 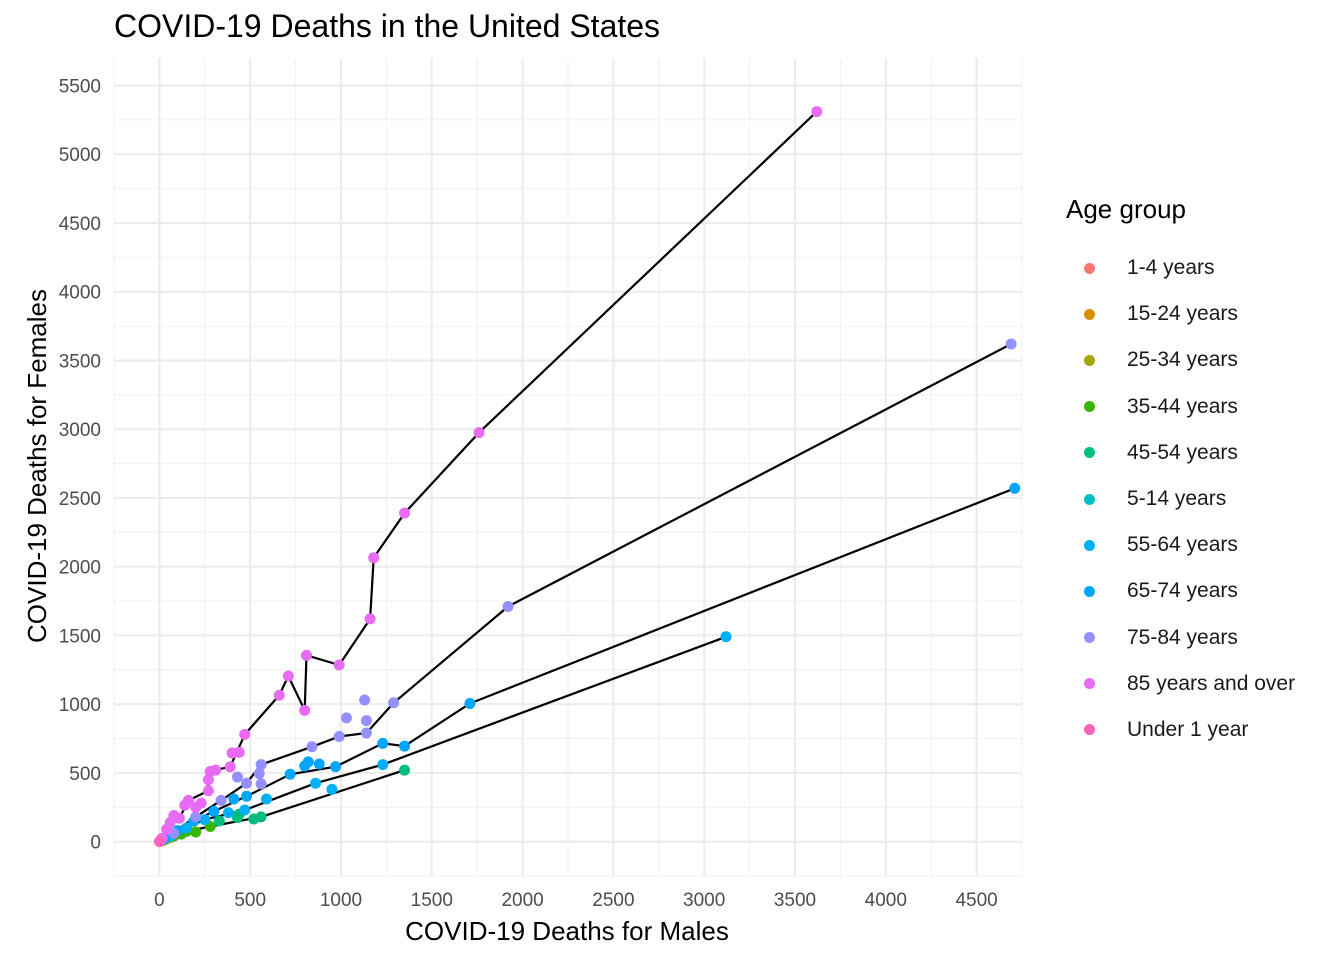 What do you see at coordinates (1188, 729) in the screenshot?
I see `legend-label: Under 1 year` at bounding box center [1188, 729].